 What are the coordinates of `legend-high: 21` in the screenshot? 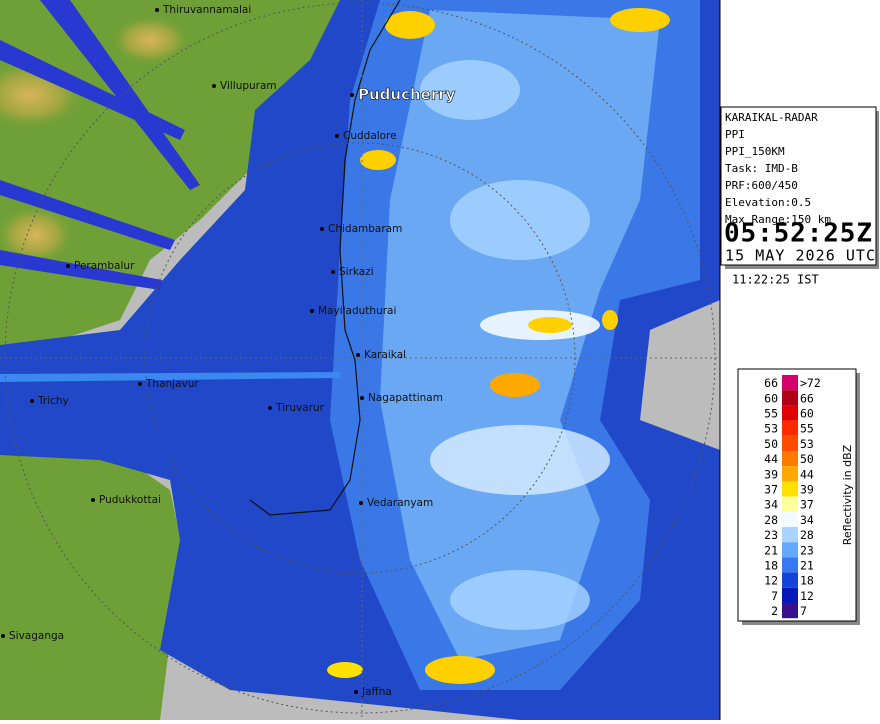 It's located at (807, 566).